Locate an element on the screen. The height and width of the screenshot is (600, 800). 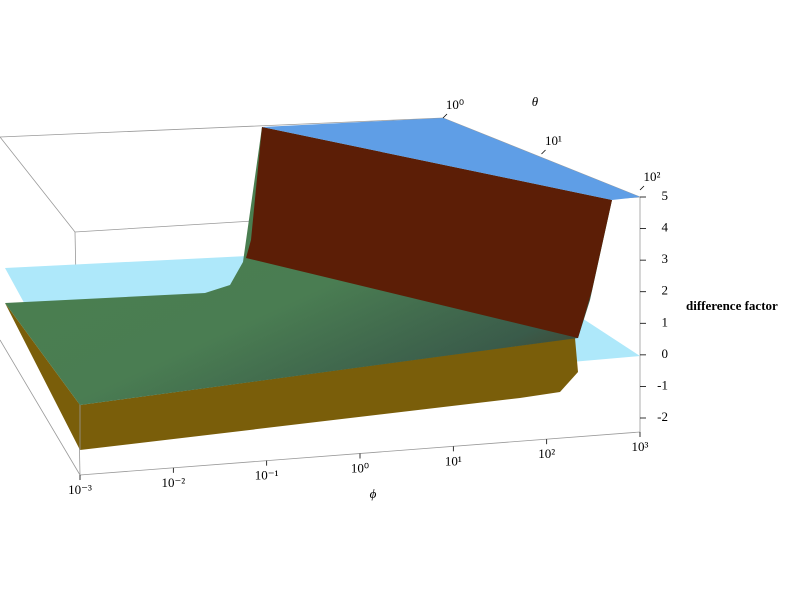
x-tick-label: 10⁰ is located at coordinates (360, 467).